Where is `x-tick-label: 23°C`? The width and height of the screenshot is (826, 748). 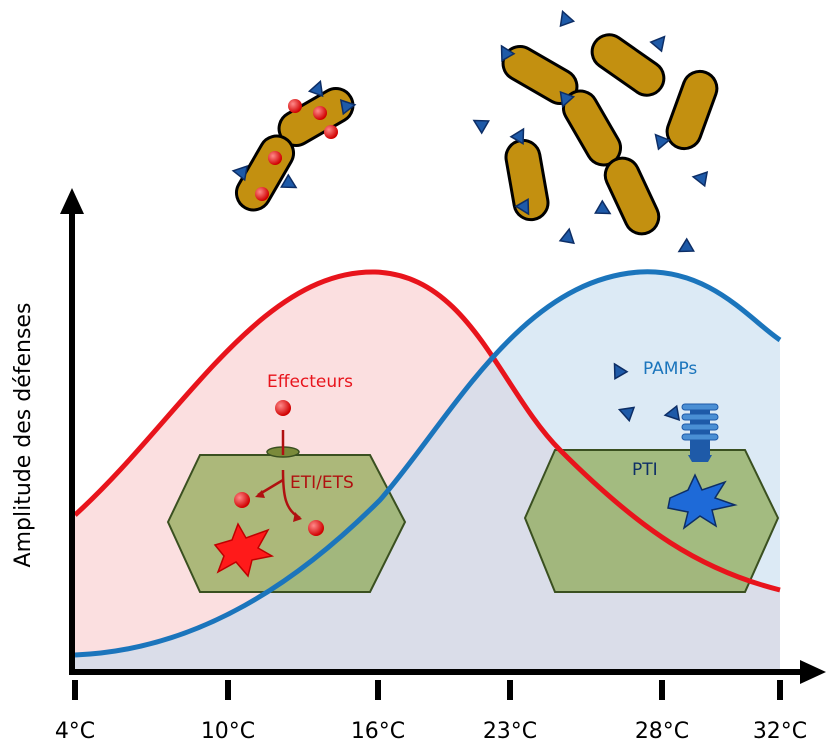 x-tick-label: 23°C is located at coordinates (510, 731).